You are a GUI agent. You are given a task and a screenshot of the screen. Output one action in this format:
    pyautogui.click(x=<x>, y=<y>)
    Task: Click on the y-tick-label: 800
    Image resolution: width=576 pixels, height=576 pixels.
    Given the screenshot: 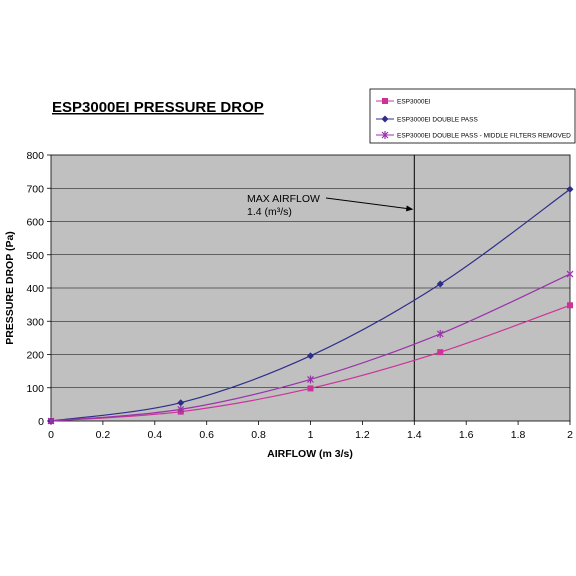 What is the action you would take?
    pyautogui.click(x=35, y=156)
    